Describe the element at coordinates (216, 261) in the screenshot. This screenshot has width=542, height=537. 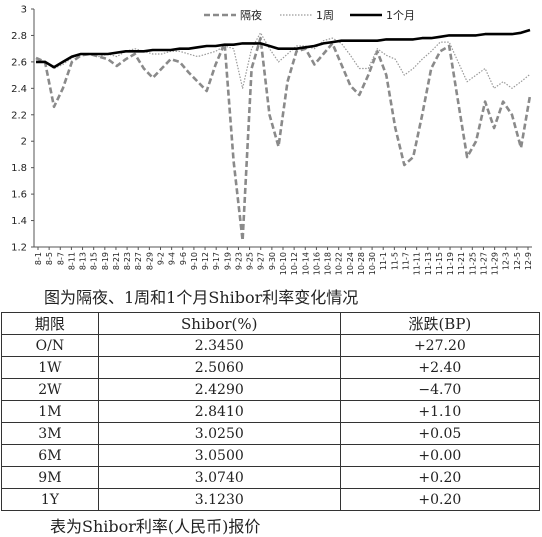
I see `x-tick-label: 9-17` at that location.